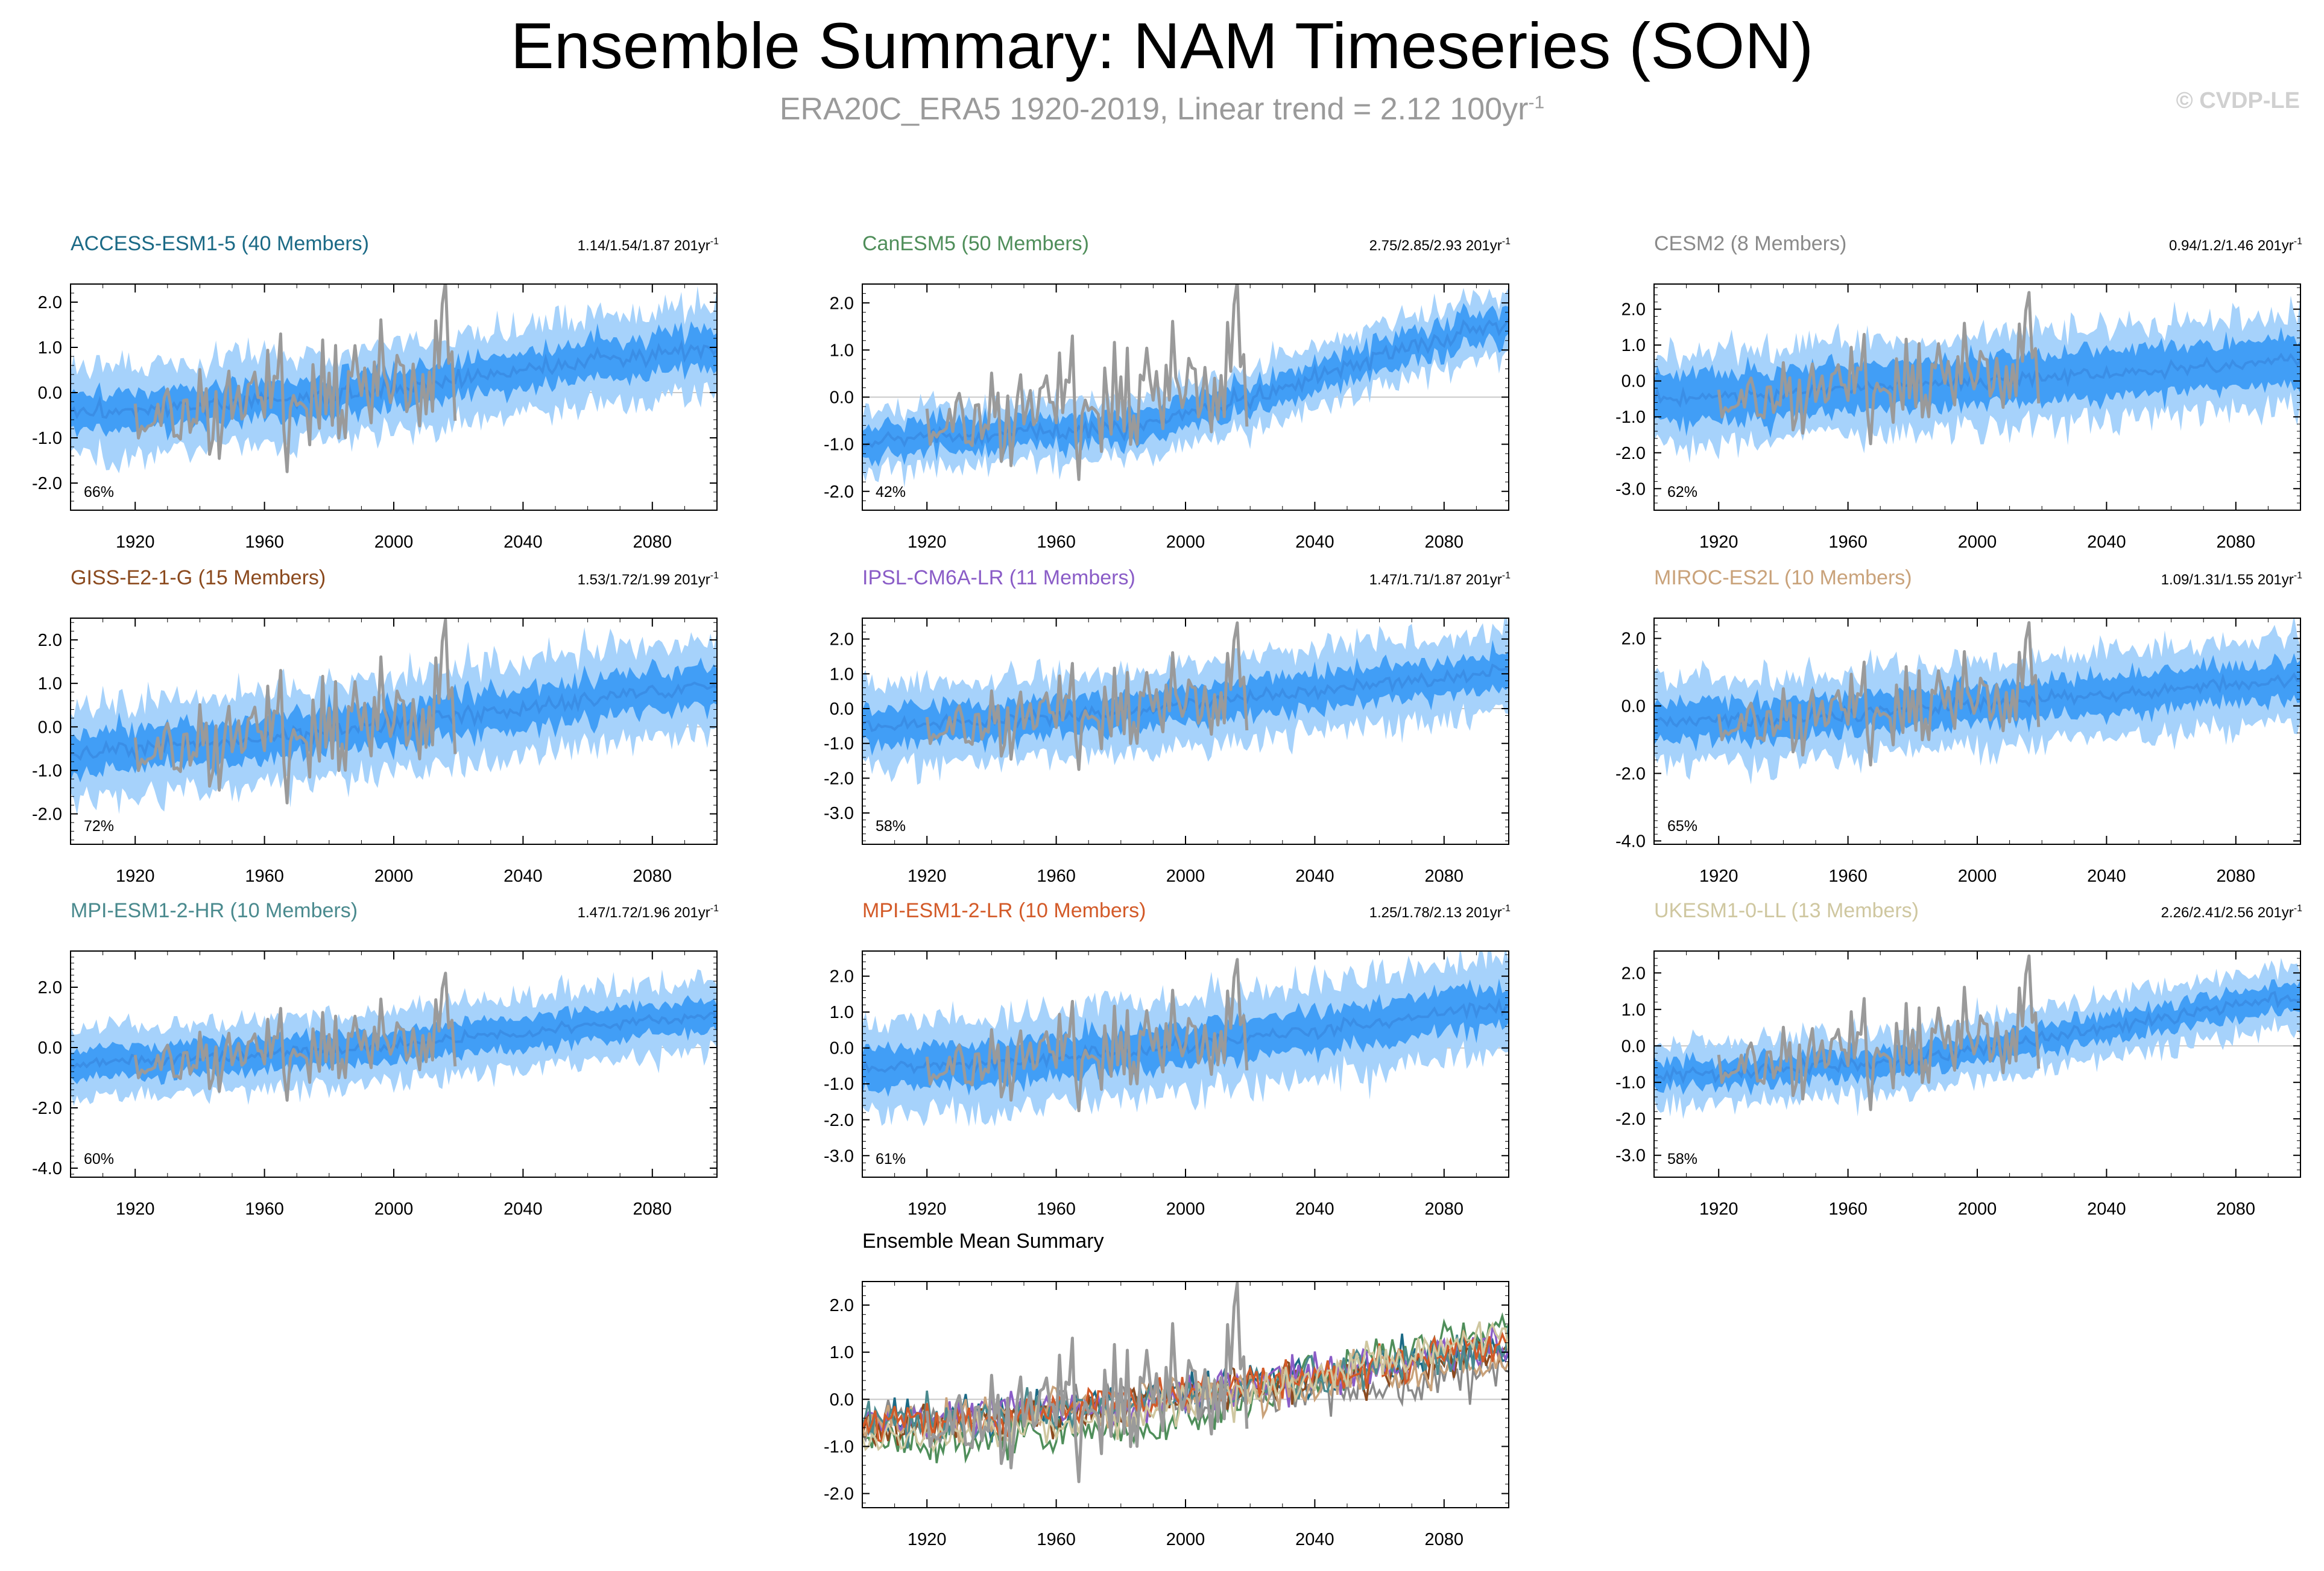 The image size is (2324, 1571). Describe the element at coordinates (891, 492) in the screenshot. I see `panel-percent-label: 42%` at that location.